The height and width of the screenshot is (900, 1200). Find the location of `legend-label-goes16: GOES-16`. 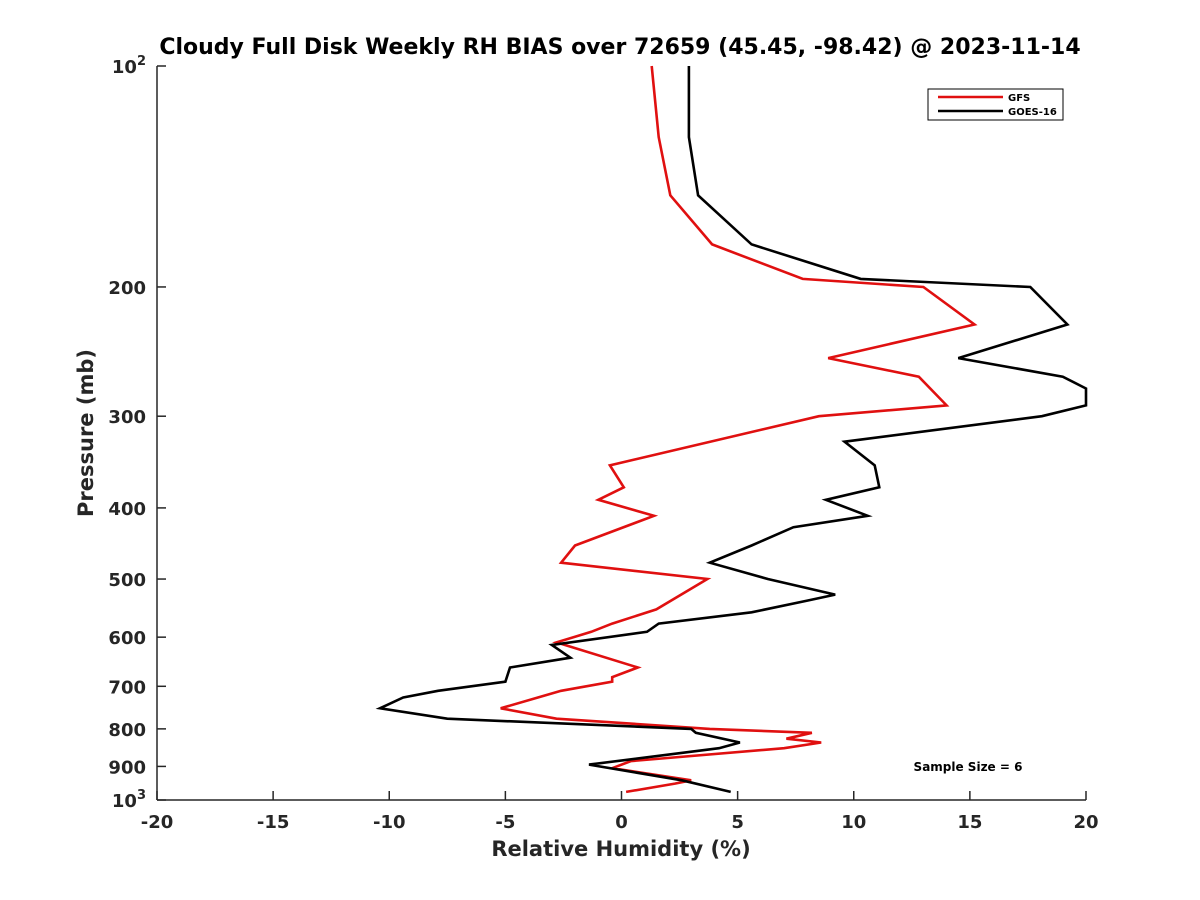

legend-label-goes16: GOES-16 is located at coordinates (1032, 112).